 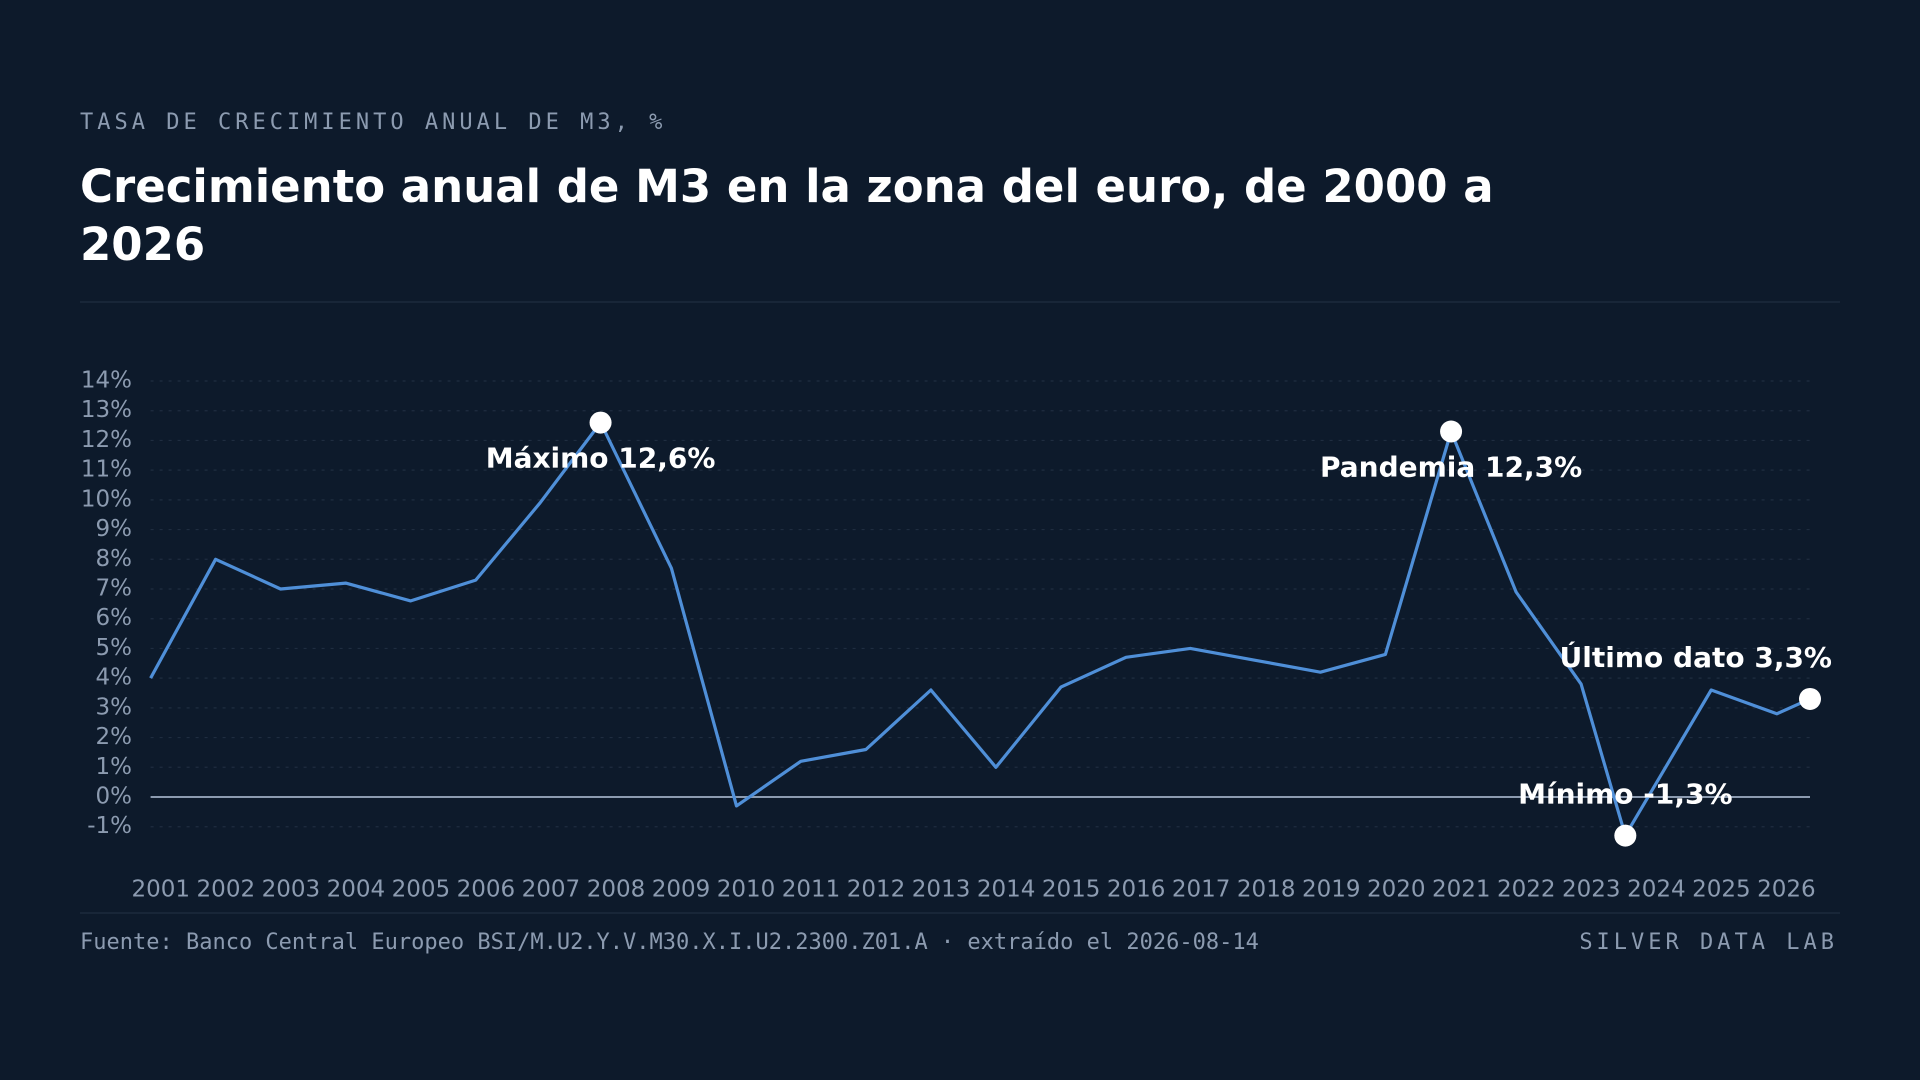 I want to click on x-tick-label: 2003, so click(x=291, y=890).